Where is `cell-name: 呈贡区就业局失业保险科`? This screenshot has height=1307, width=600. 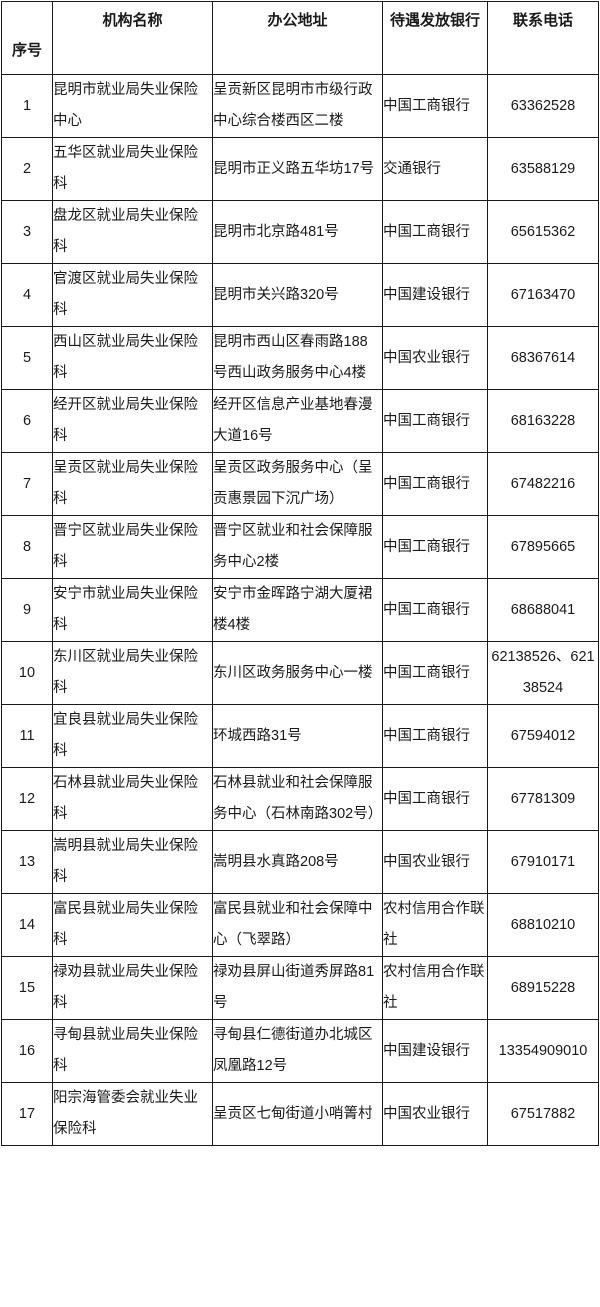 cell-name: 呈贡区就业局失业保险科 is located at coordinates (132, 484).